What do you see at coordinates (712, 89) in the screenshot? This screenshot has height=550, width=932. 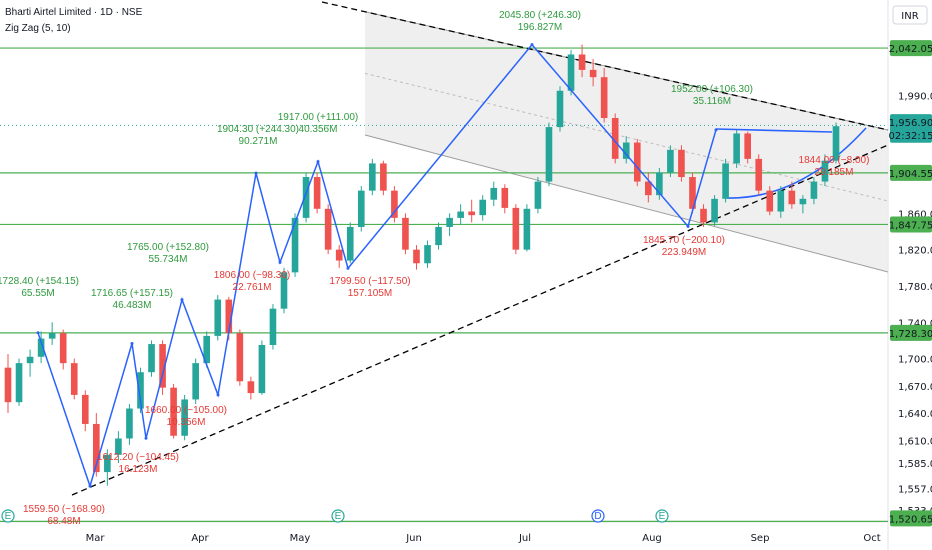 I see `zigzag-label: 1952.00 (+106.30)` at bounding box center [712, 89].